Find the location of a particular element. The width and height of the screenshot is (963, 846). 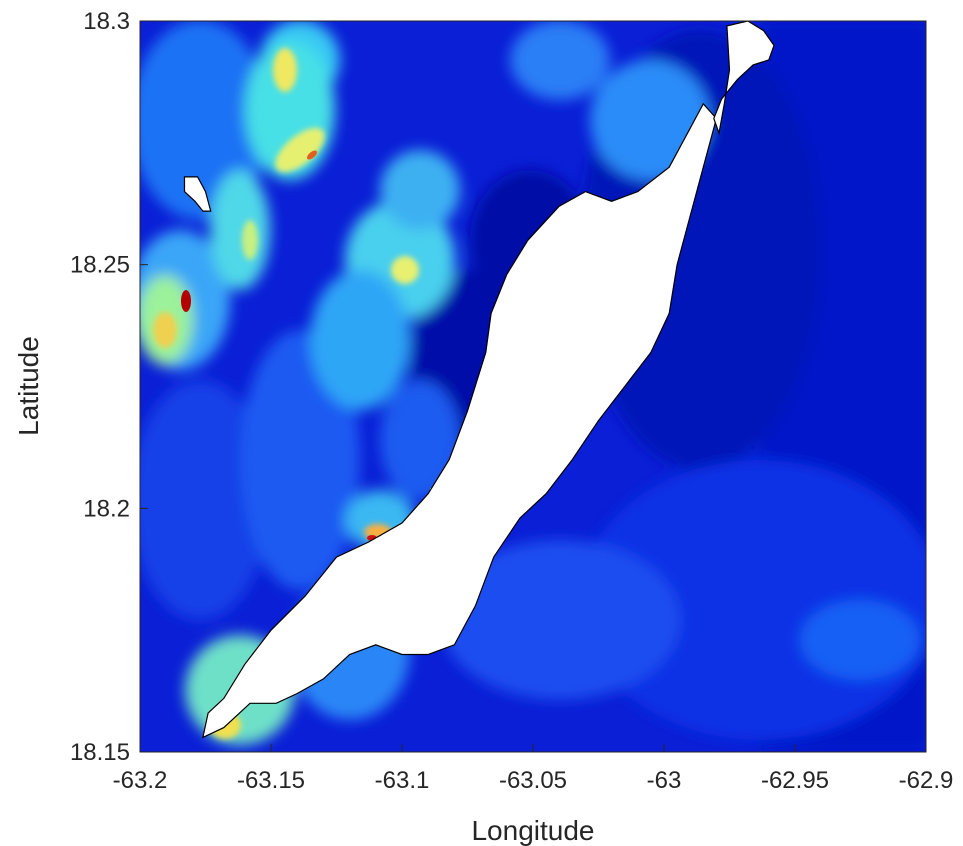

y-axis: 18.15 18.2 18.25 18.3 is located at coordinates (109, 387).